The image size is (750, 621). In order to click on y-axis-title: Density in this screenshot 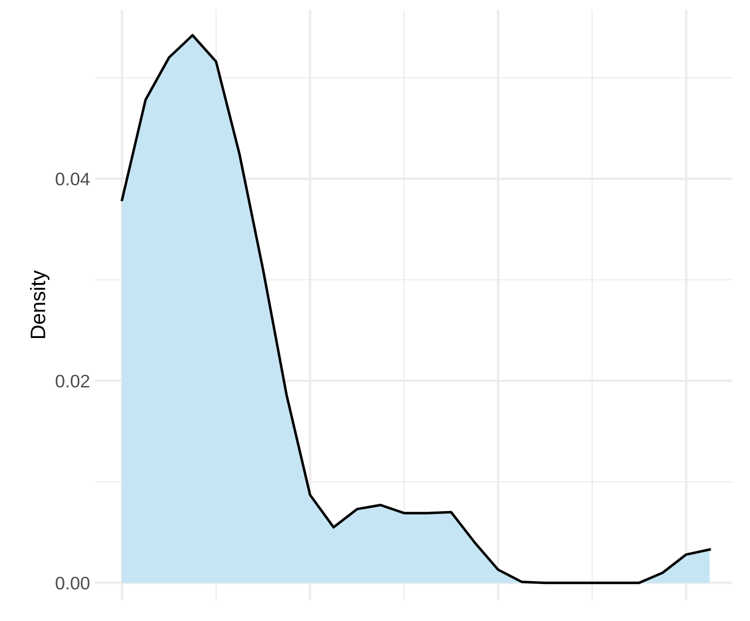, I will do `click(40, 304)`.